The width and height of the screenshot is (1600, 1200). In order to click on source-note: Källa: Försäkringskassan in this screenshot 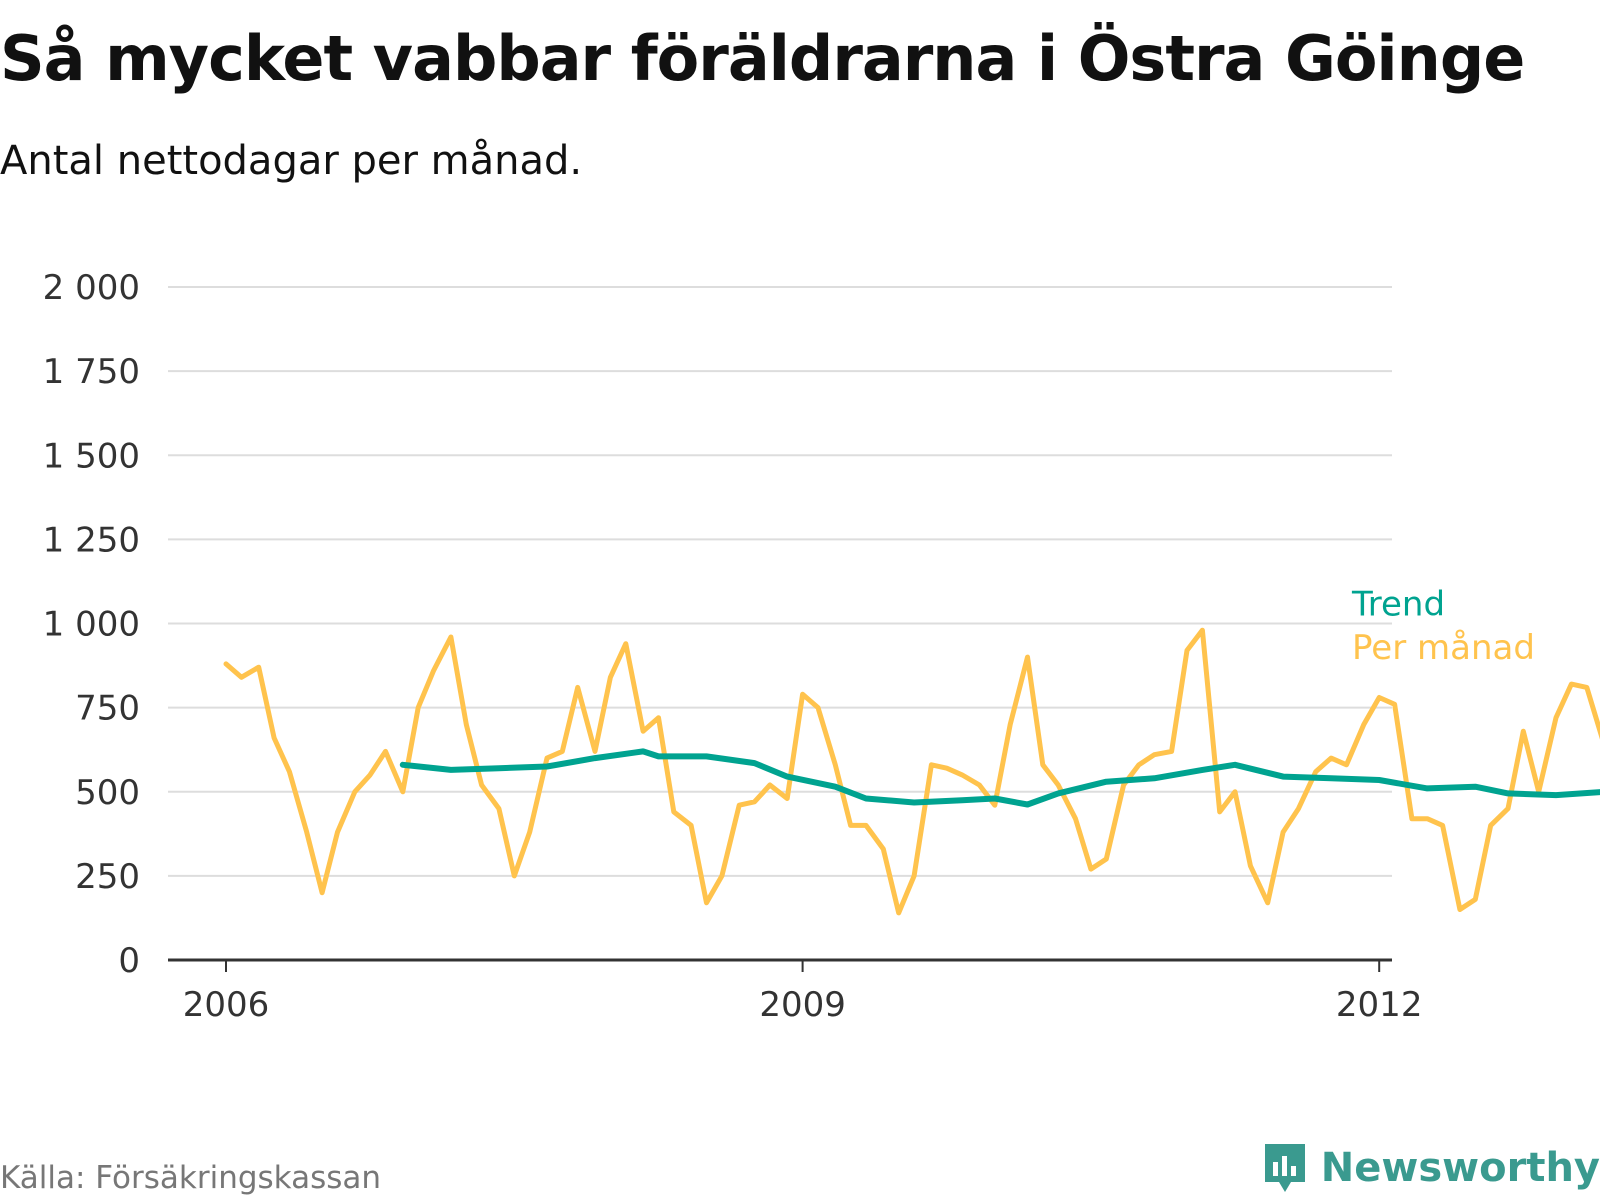, I will do `click(191, 1178)`.